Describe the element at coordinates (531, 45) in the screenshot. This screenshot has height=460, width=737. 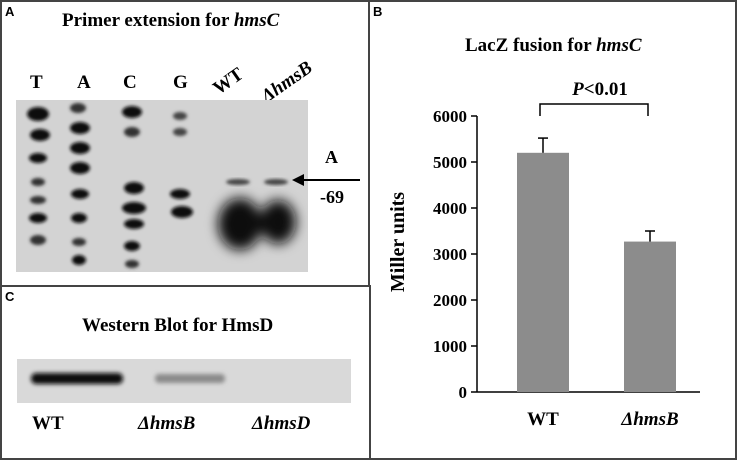
I see `panel-b-title-text: LacZ fusion for` at that location.